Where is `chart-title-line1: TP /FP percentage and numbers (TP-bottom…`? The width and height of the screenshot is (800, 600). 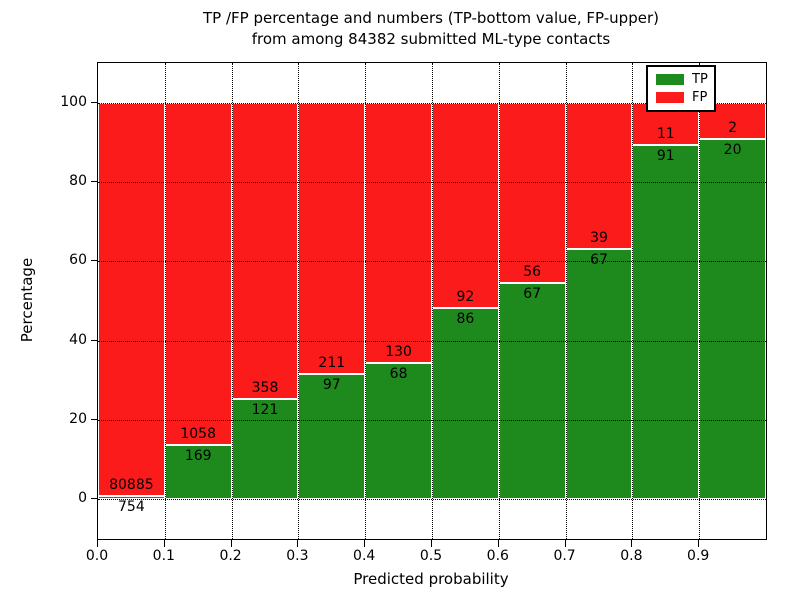 chart-title-line1: TP /FP percentage and numbers (TP-bottom… is located at coordinates (431, 18).